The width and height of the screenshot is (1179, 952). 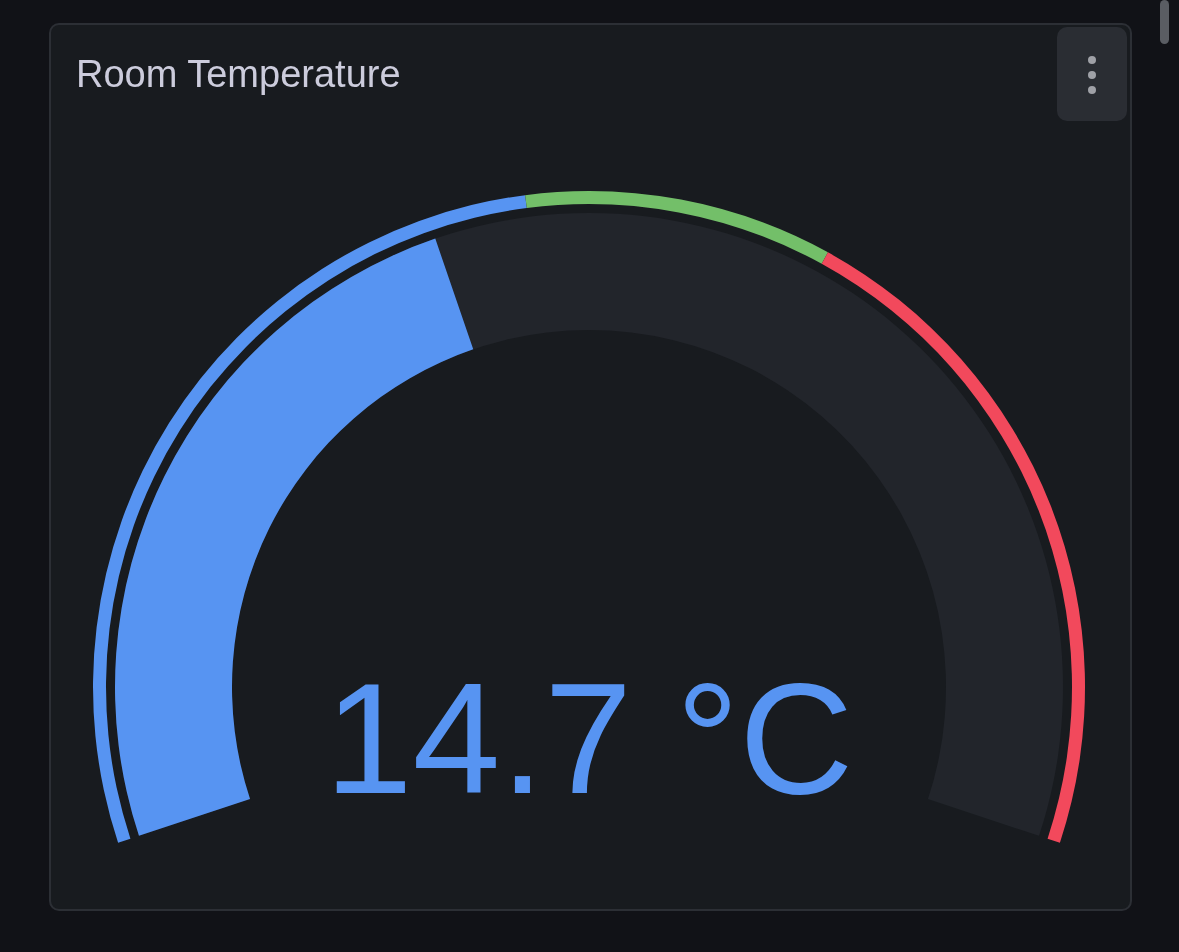 What do you see at coordinates (238, 74) in the screenshot?
I see `text: Room Temperature` at bounding box center [238, 74].